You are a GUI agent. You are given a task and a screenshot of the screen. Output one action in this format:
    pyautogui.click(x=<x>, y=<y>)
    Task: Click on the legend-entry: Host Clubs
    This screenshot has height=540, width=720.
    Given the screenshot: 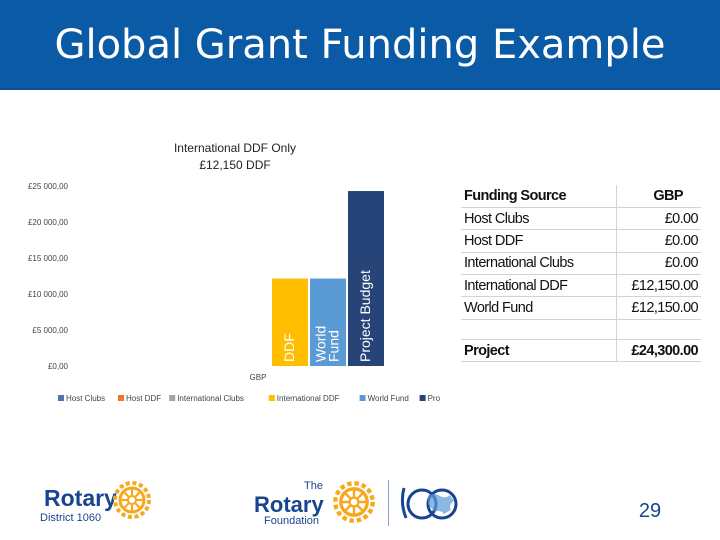 What is the action you would take?
    pyautogui.click(x=85, y=398)
    